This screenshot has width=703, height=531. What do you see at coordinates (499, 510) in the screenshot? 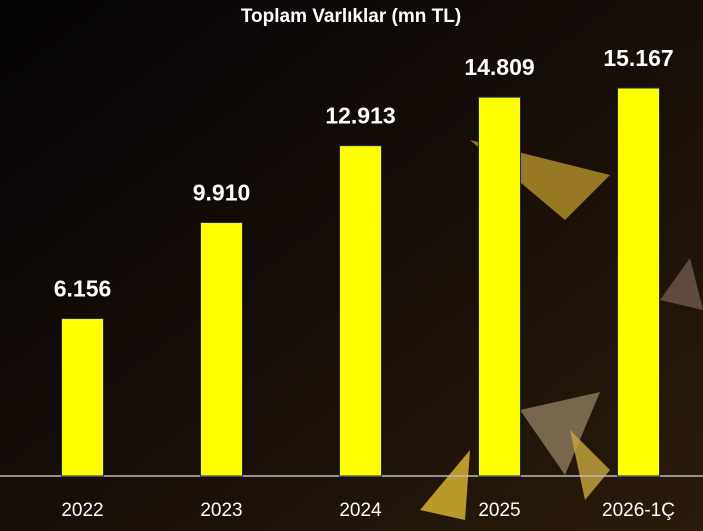
I see `x-tick-label: 2025` at bounding box center [499, 510].